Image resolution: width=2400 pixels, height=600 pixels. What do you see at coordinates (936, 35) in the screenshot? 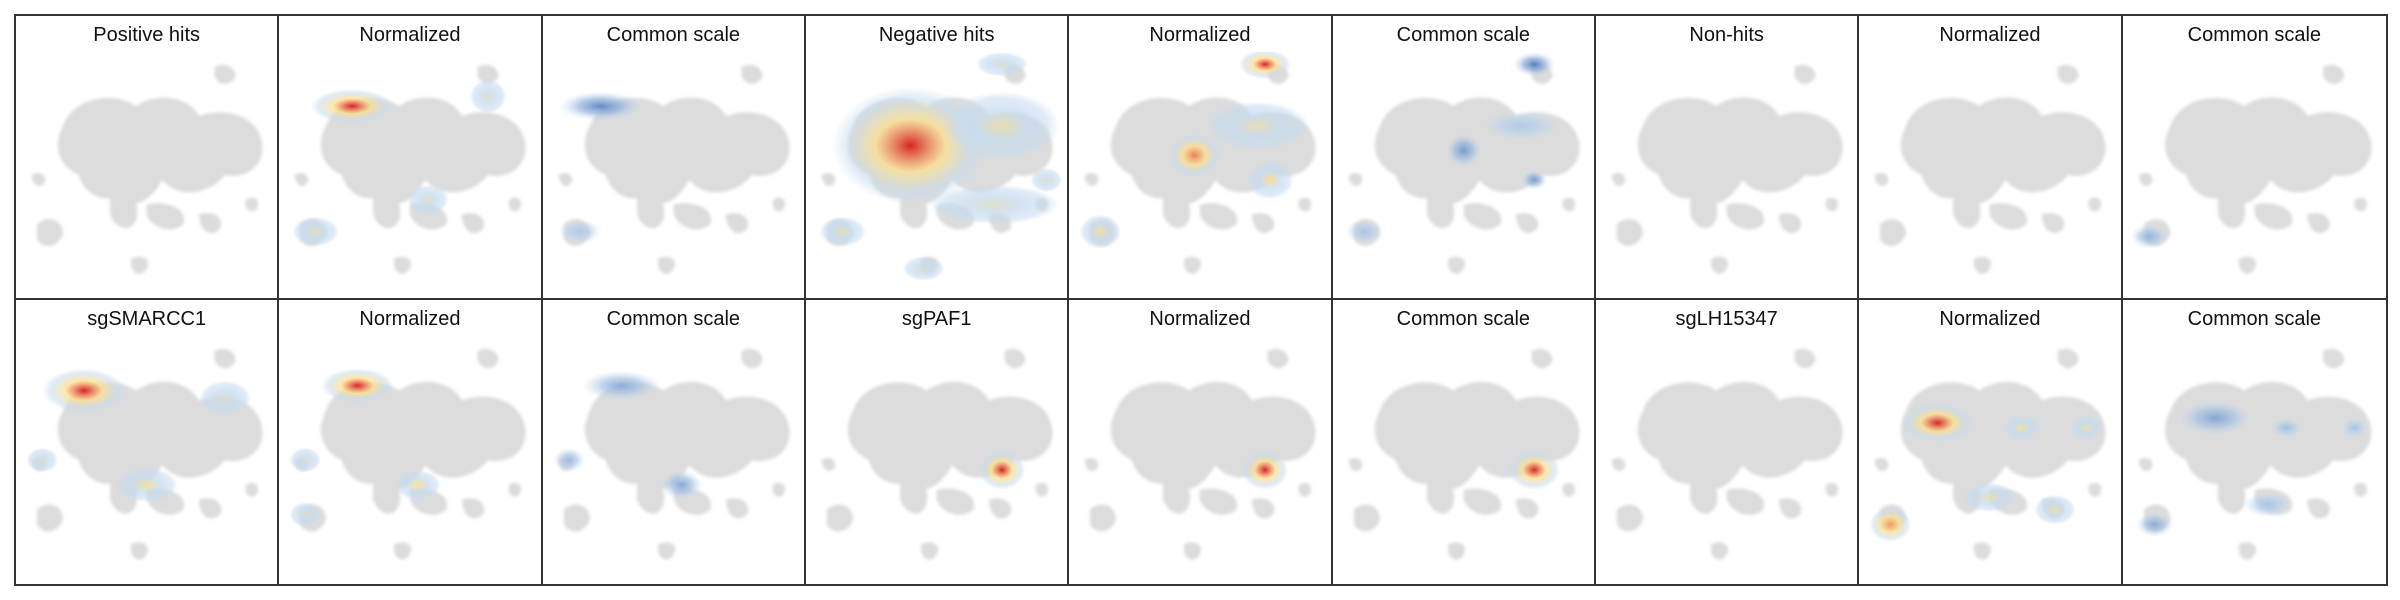
I see `panel-title: Negative hits` at bounding box center [936, 35].